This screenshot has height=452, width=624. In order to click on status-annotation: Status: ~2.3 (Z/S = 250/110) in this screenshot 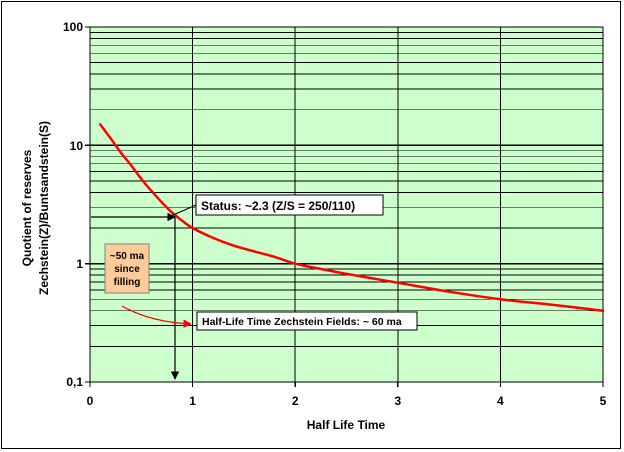, I will do `click(289, 205)`.